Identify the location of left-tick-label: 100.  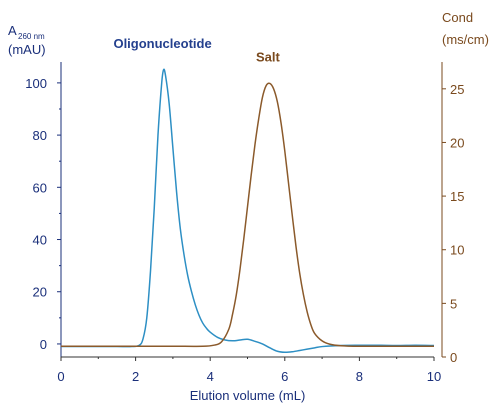
(36, 83).